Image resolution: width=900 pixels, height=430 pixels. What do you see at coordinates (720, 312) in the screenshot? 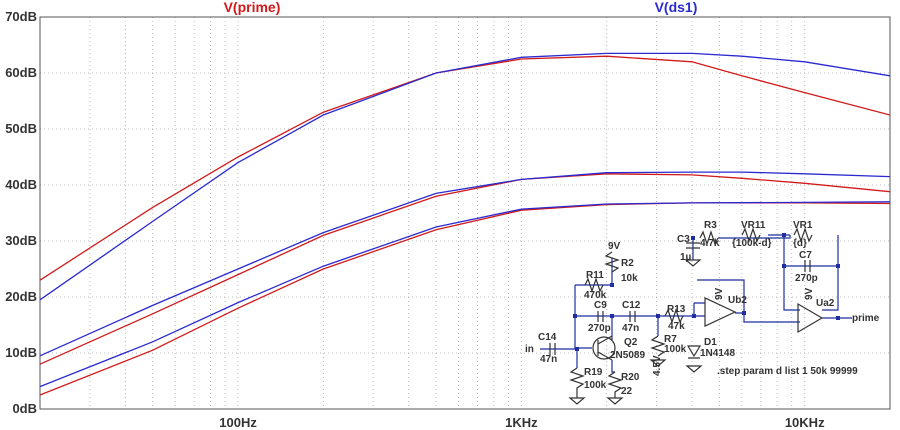
I see `opamp-ub2` at bounding box center [720, 312].